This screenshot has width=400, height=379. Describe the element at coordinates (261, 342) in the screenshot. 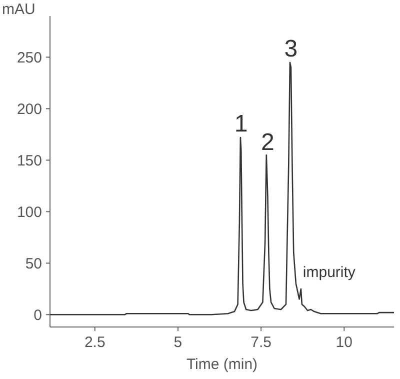

I see `x-tick-label: 7.5` at that location.